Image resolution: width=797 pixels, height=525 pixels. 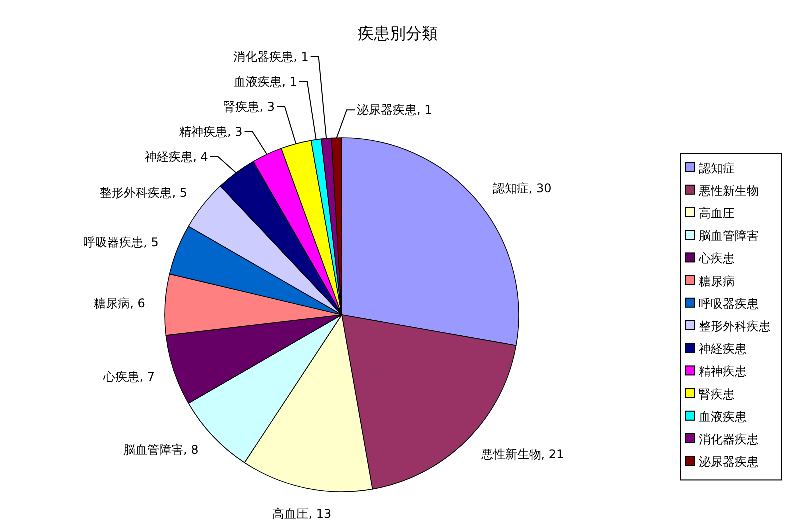 What do you see at coordinates (728, 191) in the screenshot?
I see `legend-label: 悪性新生物` at bounding box center [728, 191].